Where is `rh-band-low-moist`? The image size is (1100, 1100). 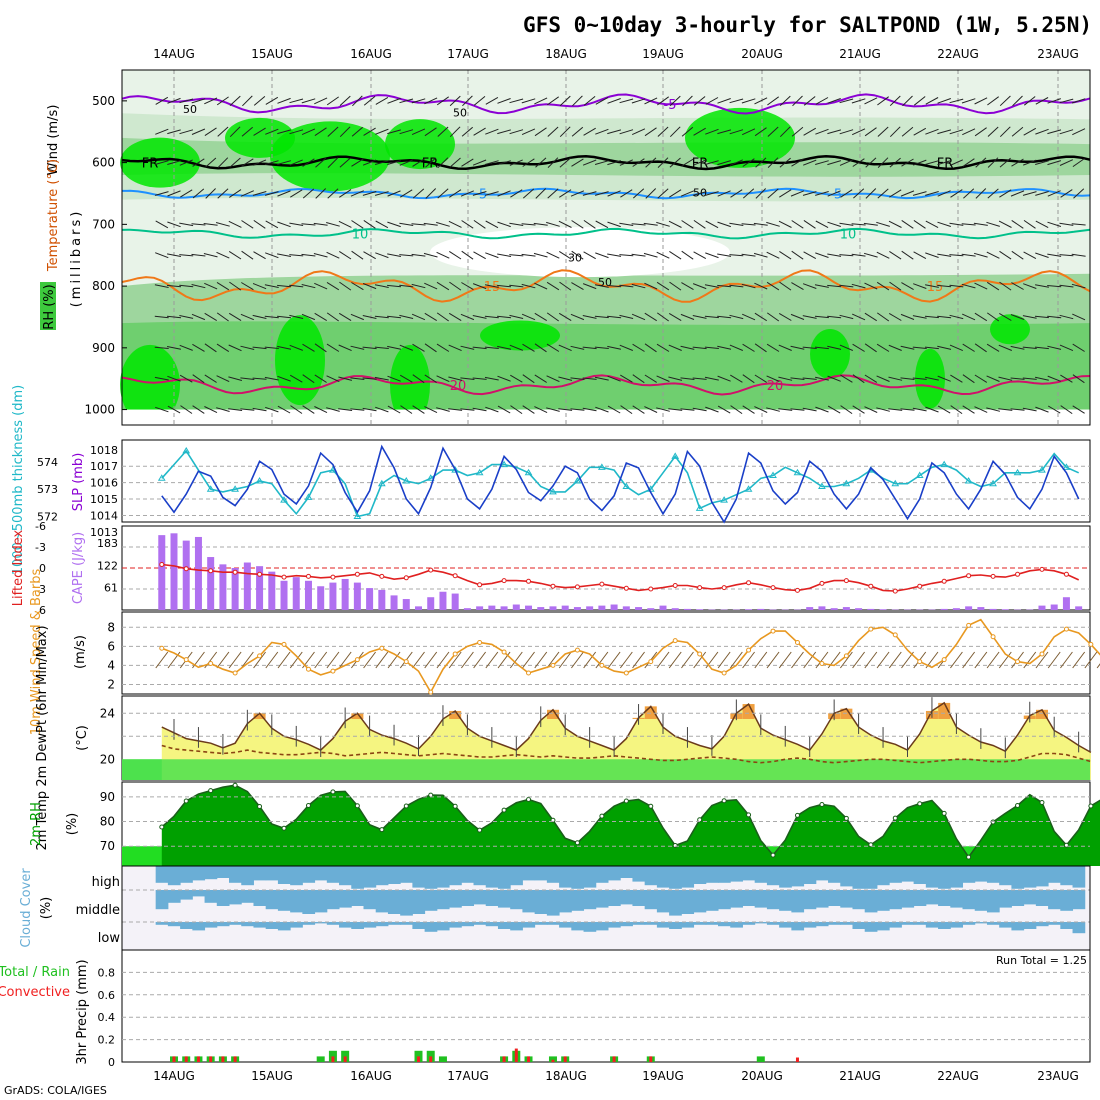
rh-band-low-moist is located at coordinates (606, 365).